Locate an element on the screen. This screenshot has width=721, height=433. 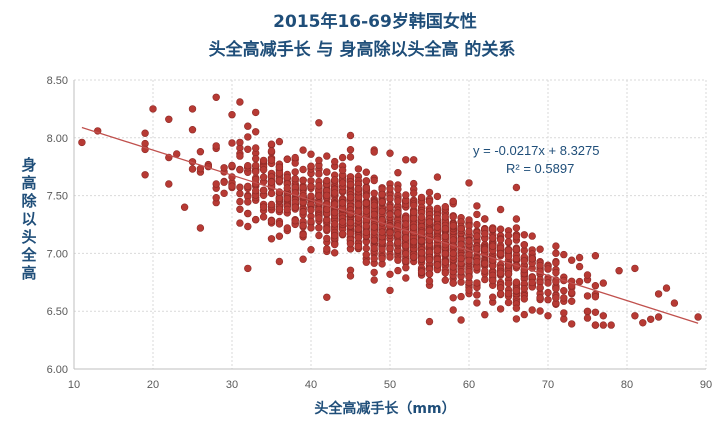
x-tick-label: 80 is located at coordinates (627, 385).